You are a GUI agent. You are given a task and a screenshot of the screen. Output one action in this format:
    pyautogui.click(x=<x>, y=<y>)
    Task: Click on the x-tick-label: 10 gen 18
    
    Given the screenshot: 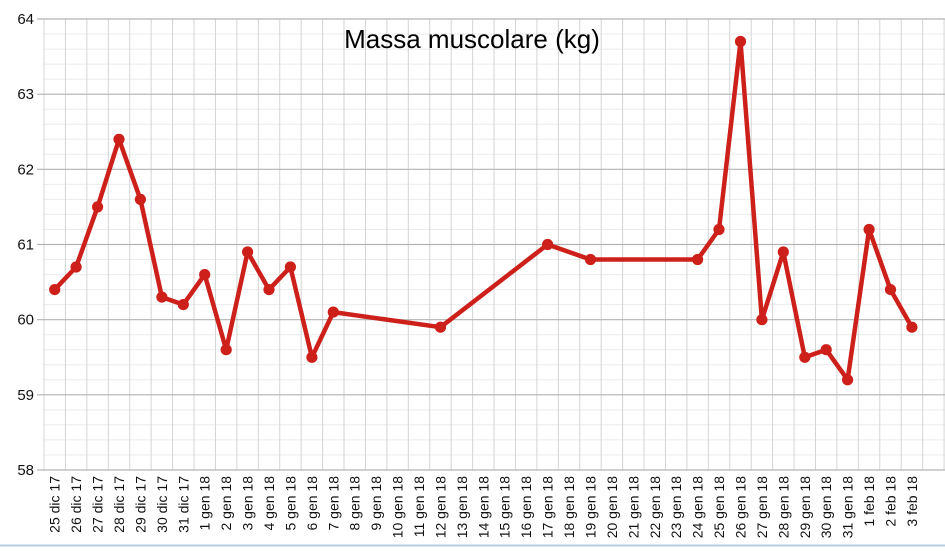 What is the action you would take?
    pyautogui.click(x=398, y=507)
    